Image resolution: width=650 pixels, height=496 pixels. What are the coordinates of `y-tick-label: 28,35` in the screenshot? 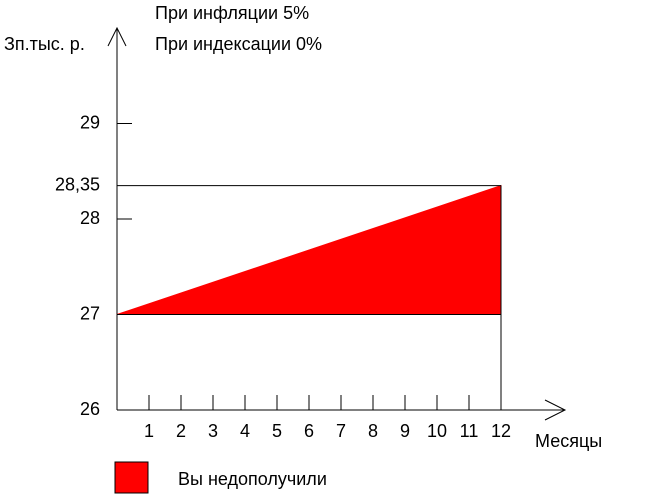 It's located at (77, 184).